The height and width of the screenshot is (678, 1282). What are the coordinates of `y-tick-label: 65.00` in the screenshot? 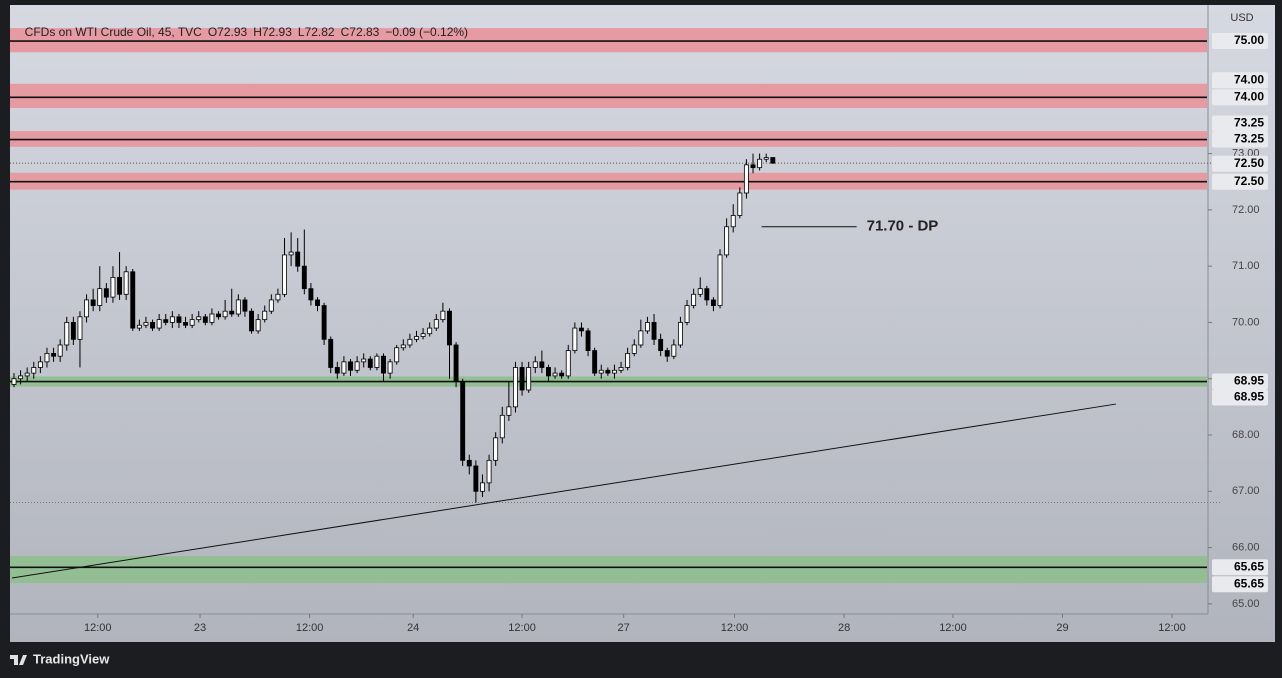 It's located at (1246, 604).